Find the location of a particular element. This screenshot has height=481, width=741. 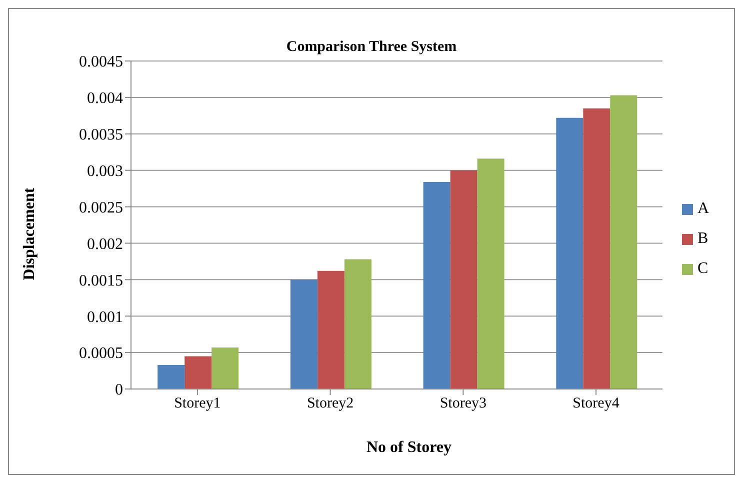

y-tick-label: 0.004 is located at coordinates (105, 99).